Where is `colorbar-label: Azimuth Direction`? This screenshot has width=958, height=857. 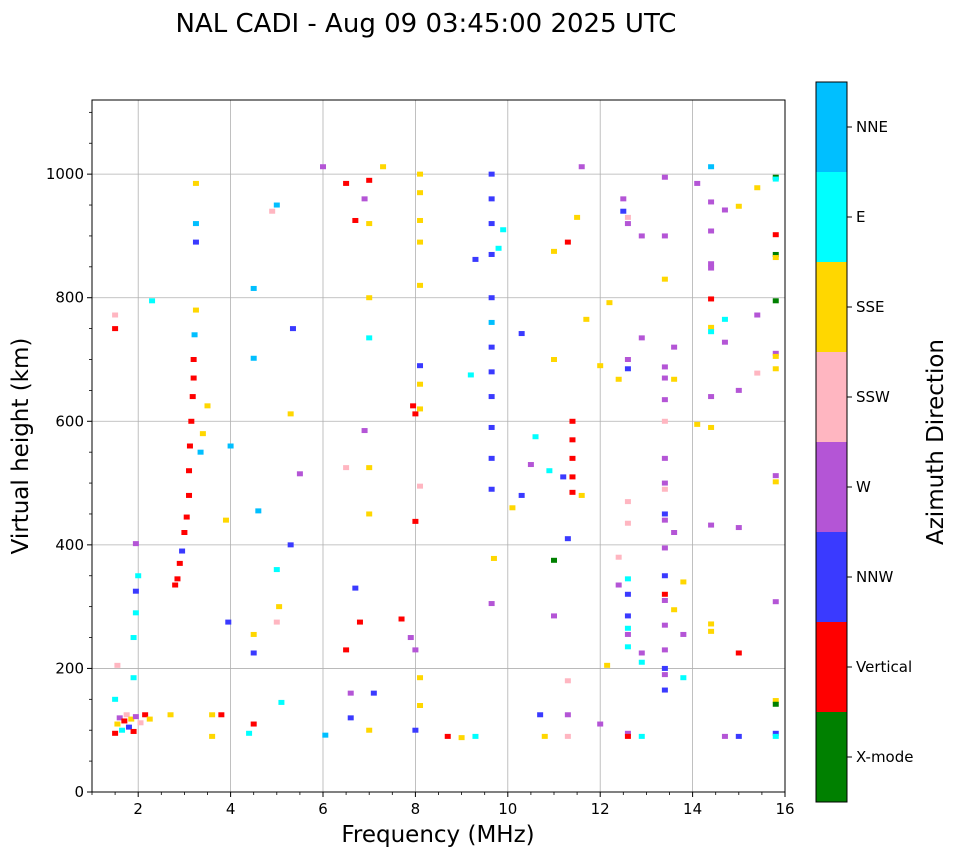
colorbar-label: Azimuth Direction is located at coordinates (936, 442).